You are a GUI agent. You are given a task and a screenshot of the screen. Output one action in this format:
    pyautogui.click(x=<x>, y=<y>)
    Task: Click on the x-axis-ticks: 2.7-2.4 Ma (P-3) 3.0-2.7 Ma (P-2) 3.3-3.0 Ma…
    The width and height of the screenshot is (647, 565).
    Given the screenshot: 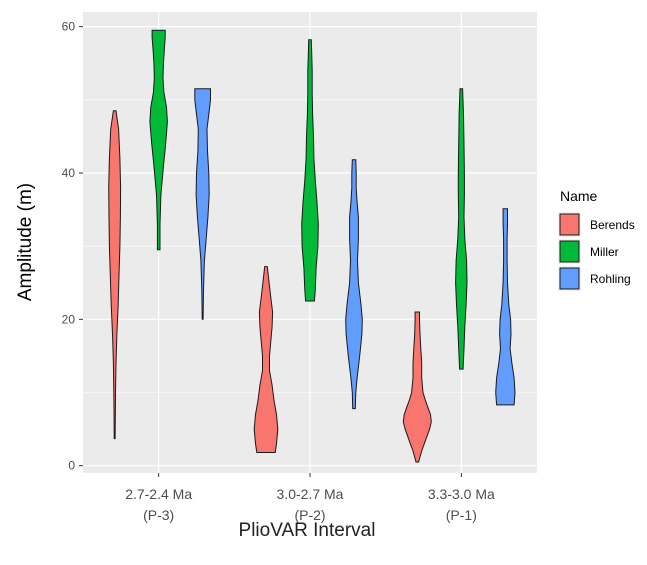 What is the action you would take?
    pyautogui.click(x=310, y=498)
    